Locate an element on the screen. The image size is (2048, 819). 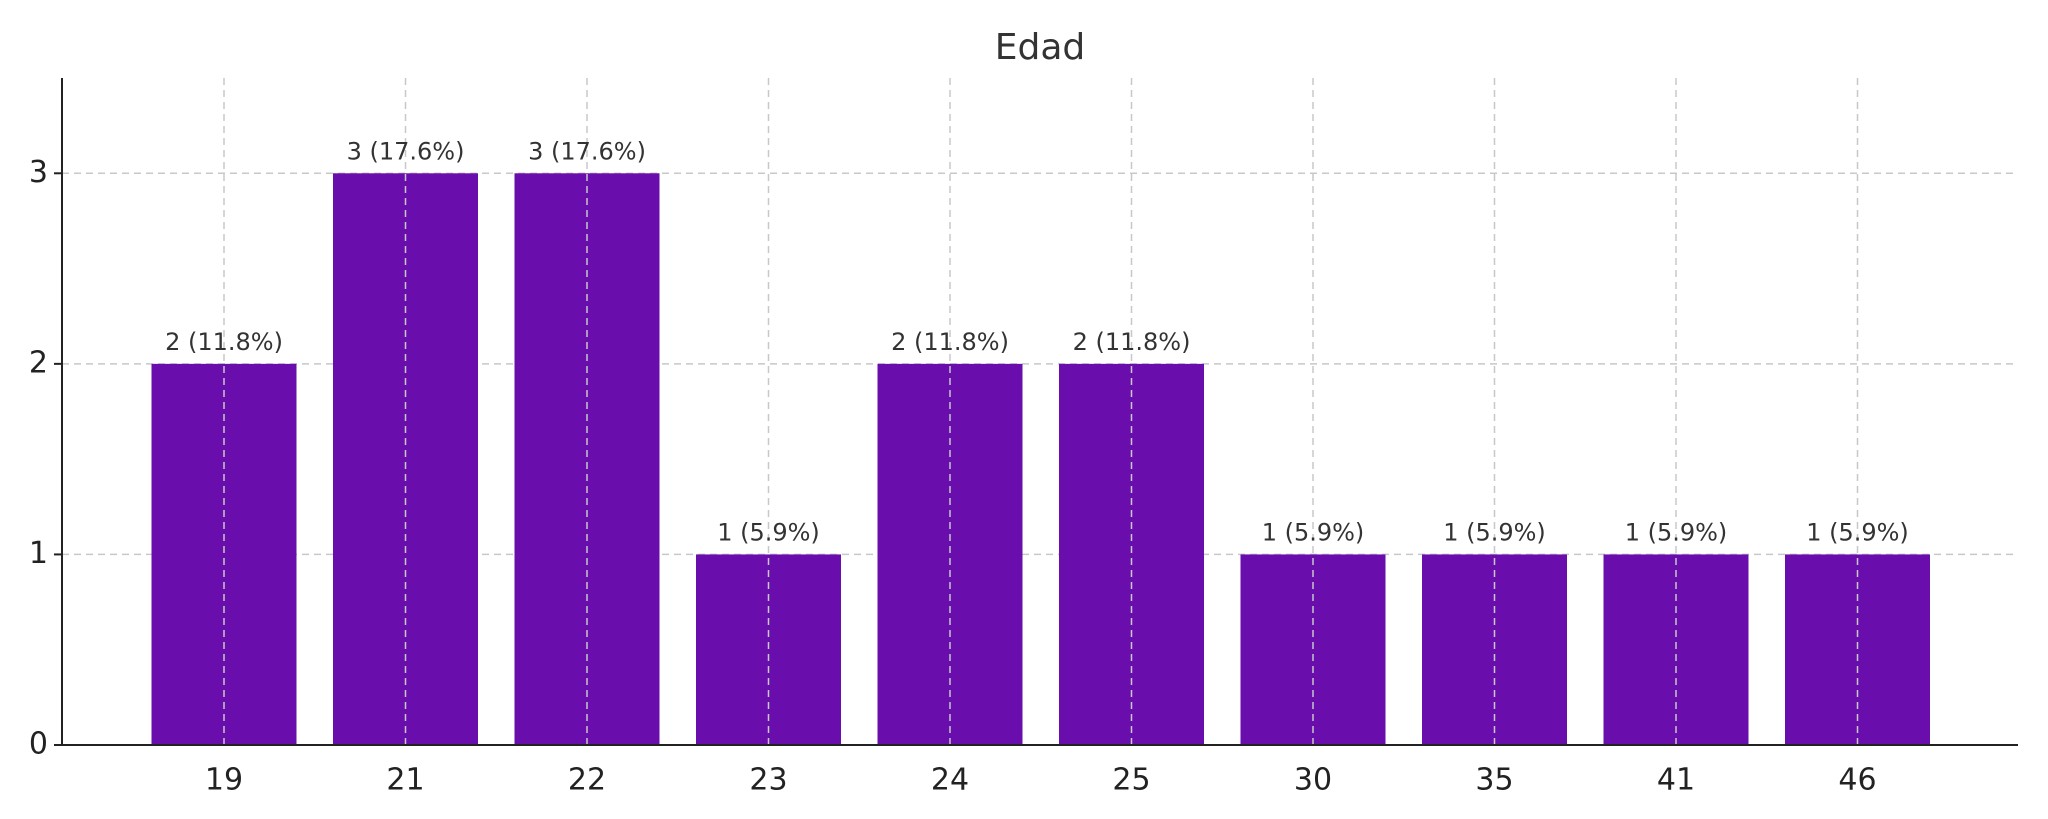
y-tick-label-3: 3 is located at coordinates (38, 172).